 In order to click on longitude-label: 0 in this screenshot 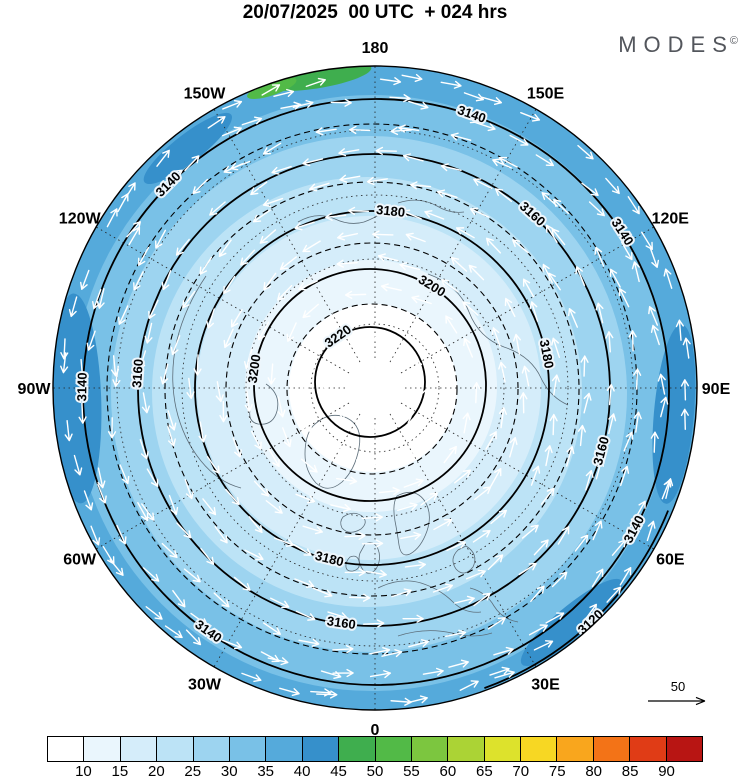, I will do `click(375, 730)`.